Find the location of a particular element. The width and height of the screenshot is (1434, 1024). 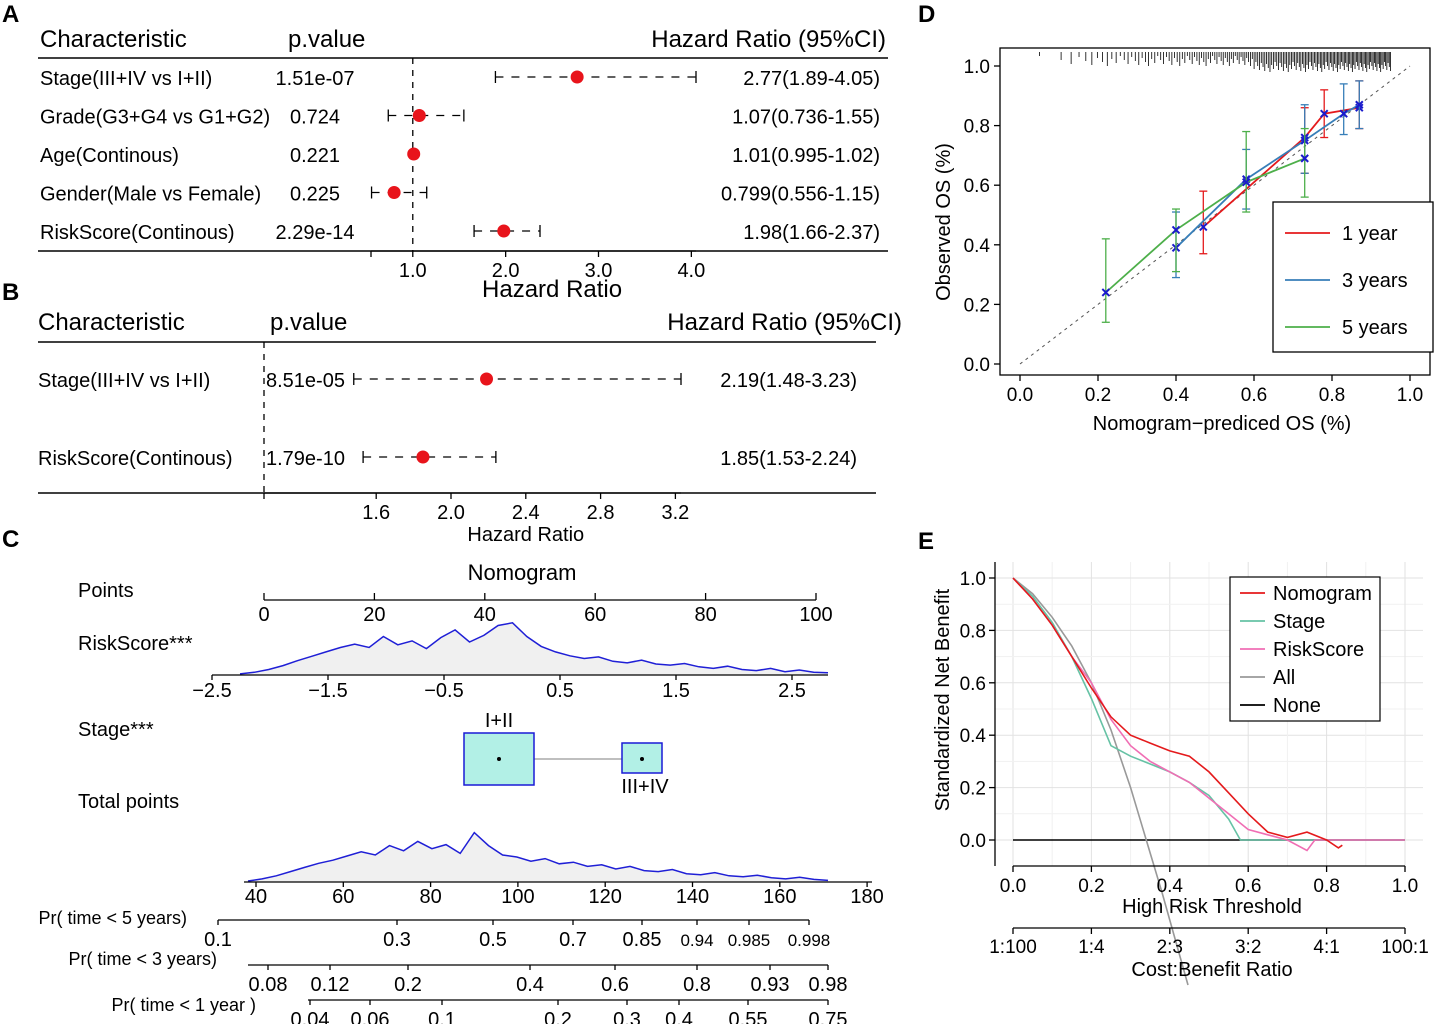

row-pvalue: 2.29e-14 is located at coordinates (315, 233).